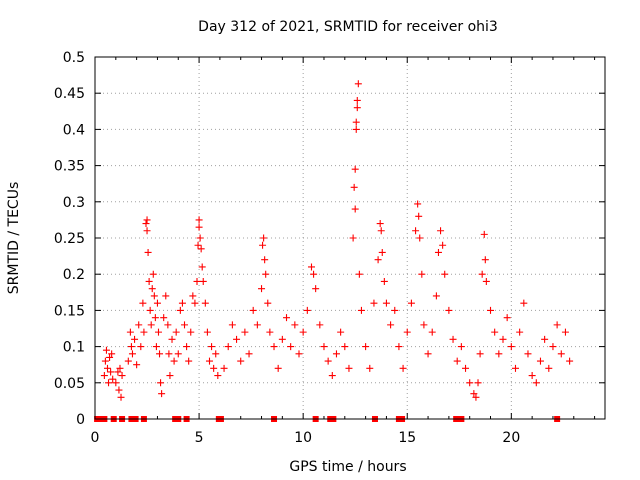  I want to click on y-tick-label: 0.45, so click(69, 94).